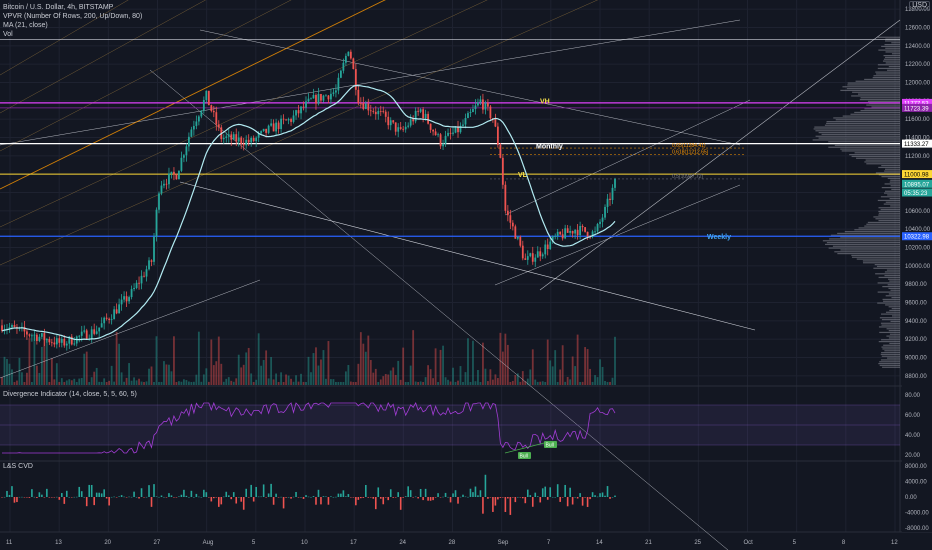  I want to click on currency-badge: USD, so click(919, 5).